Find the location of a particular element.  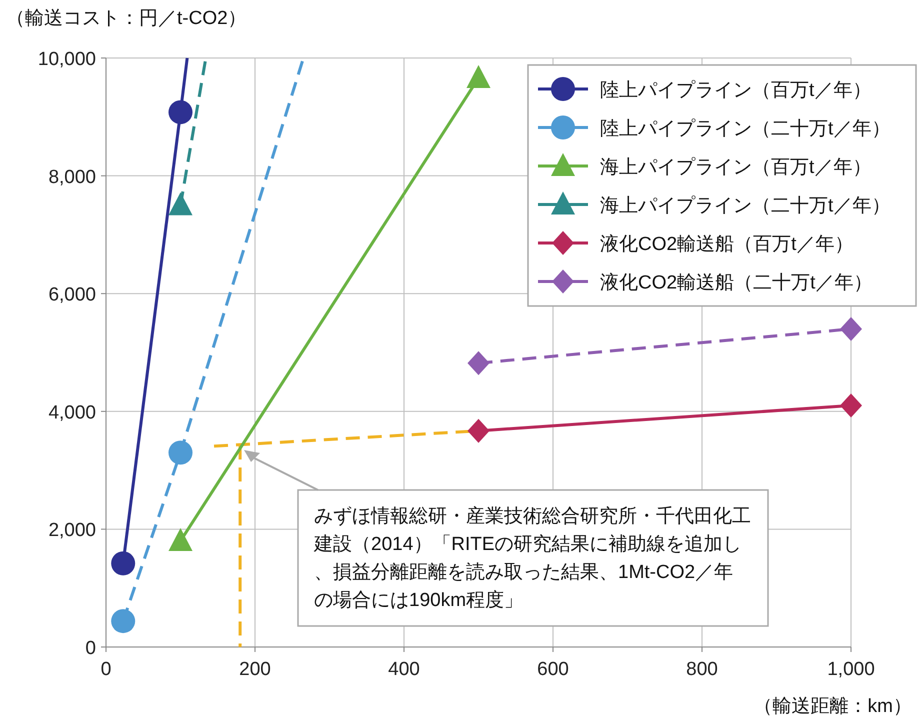

y-axis-title: （輸送コスト：円／t-CO2） is located at coordinates (126, 18).